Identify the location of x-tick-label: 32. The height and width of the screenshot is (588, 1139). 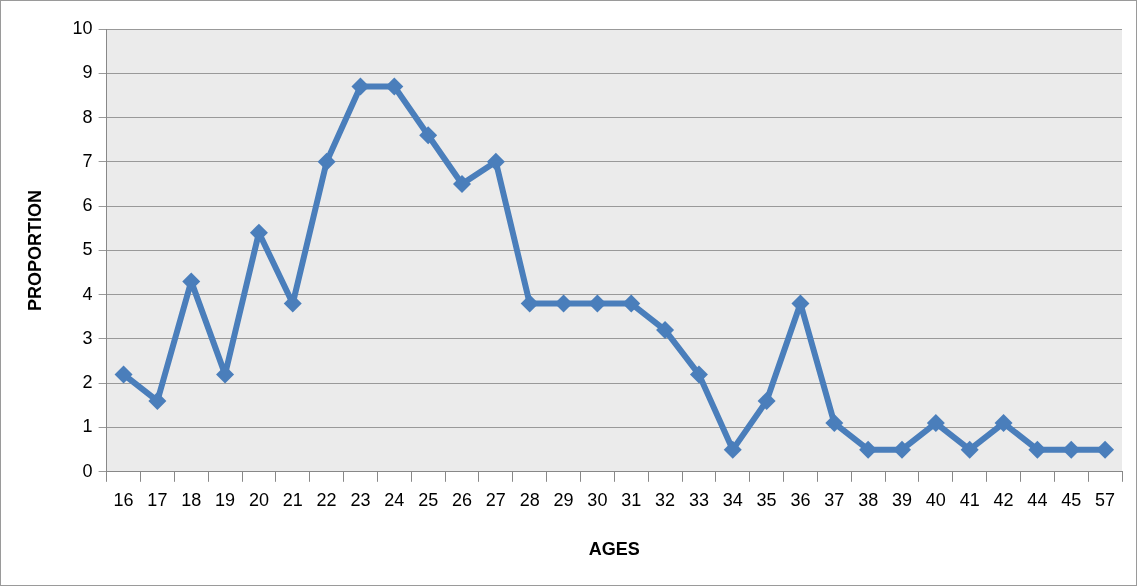
(665, 499).